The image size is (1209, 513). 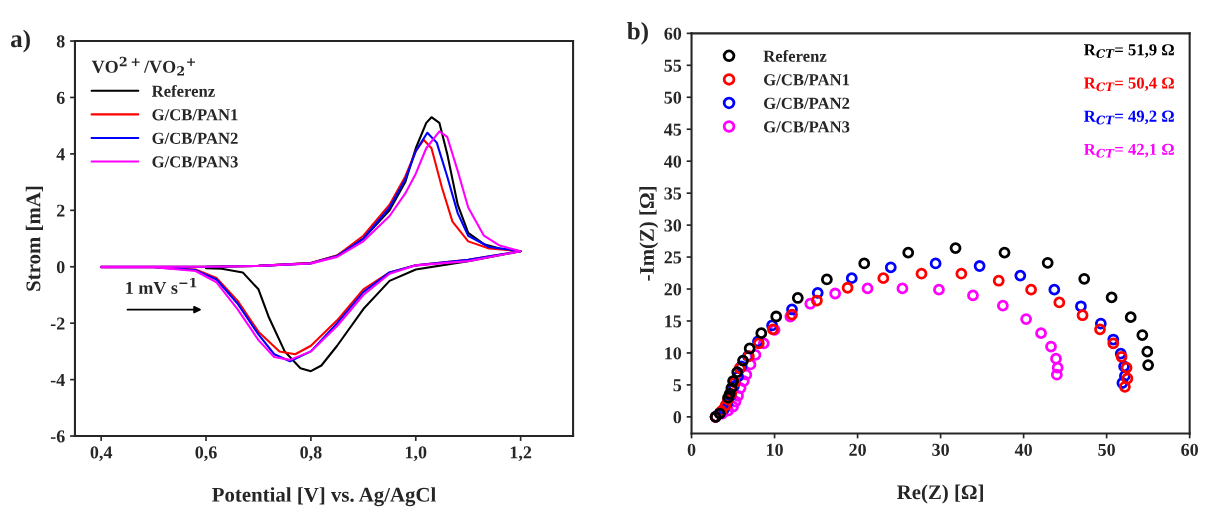 I want to click on y-tick-label: 35, so click(x=673, y=193).